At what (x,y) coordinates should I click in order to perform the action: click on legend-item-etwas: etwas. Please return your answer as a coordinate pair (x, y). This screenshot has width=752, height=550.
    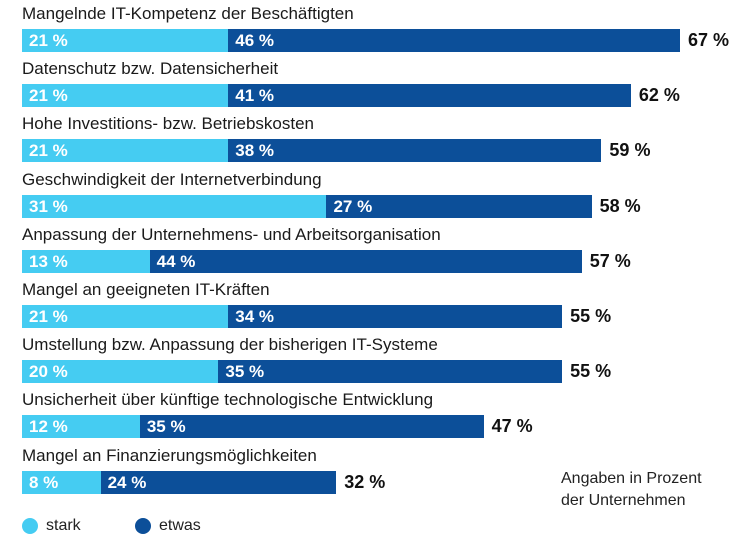
    Looking at the image, I should click on (168, 526).